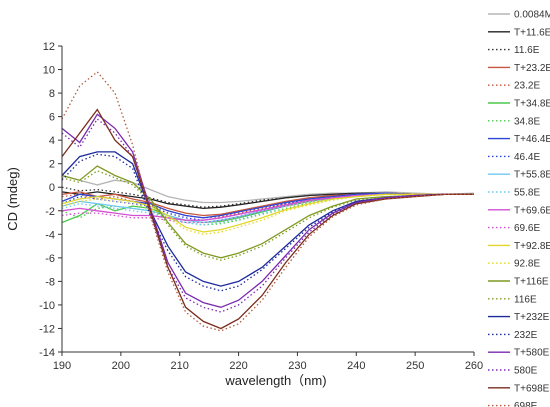  Describe the element at coordinates (52, 94) in the screenshot. I see `y-tick-label: 8` at that location.